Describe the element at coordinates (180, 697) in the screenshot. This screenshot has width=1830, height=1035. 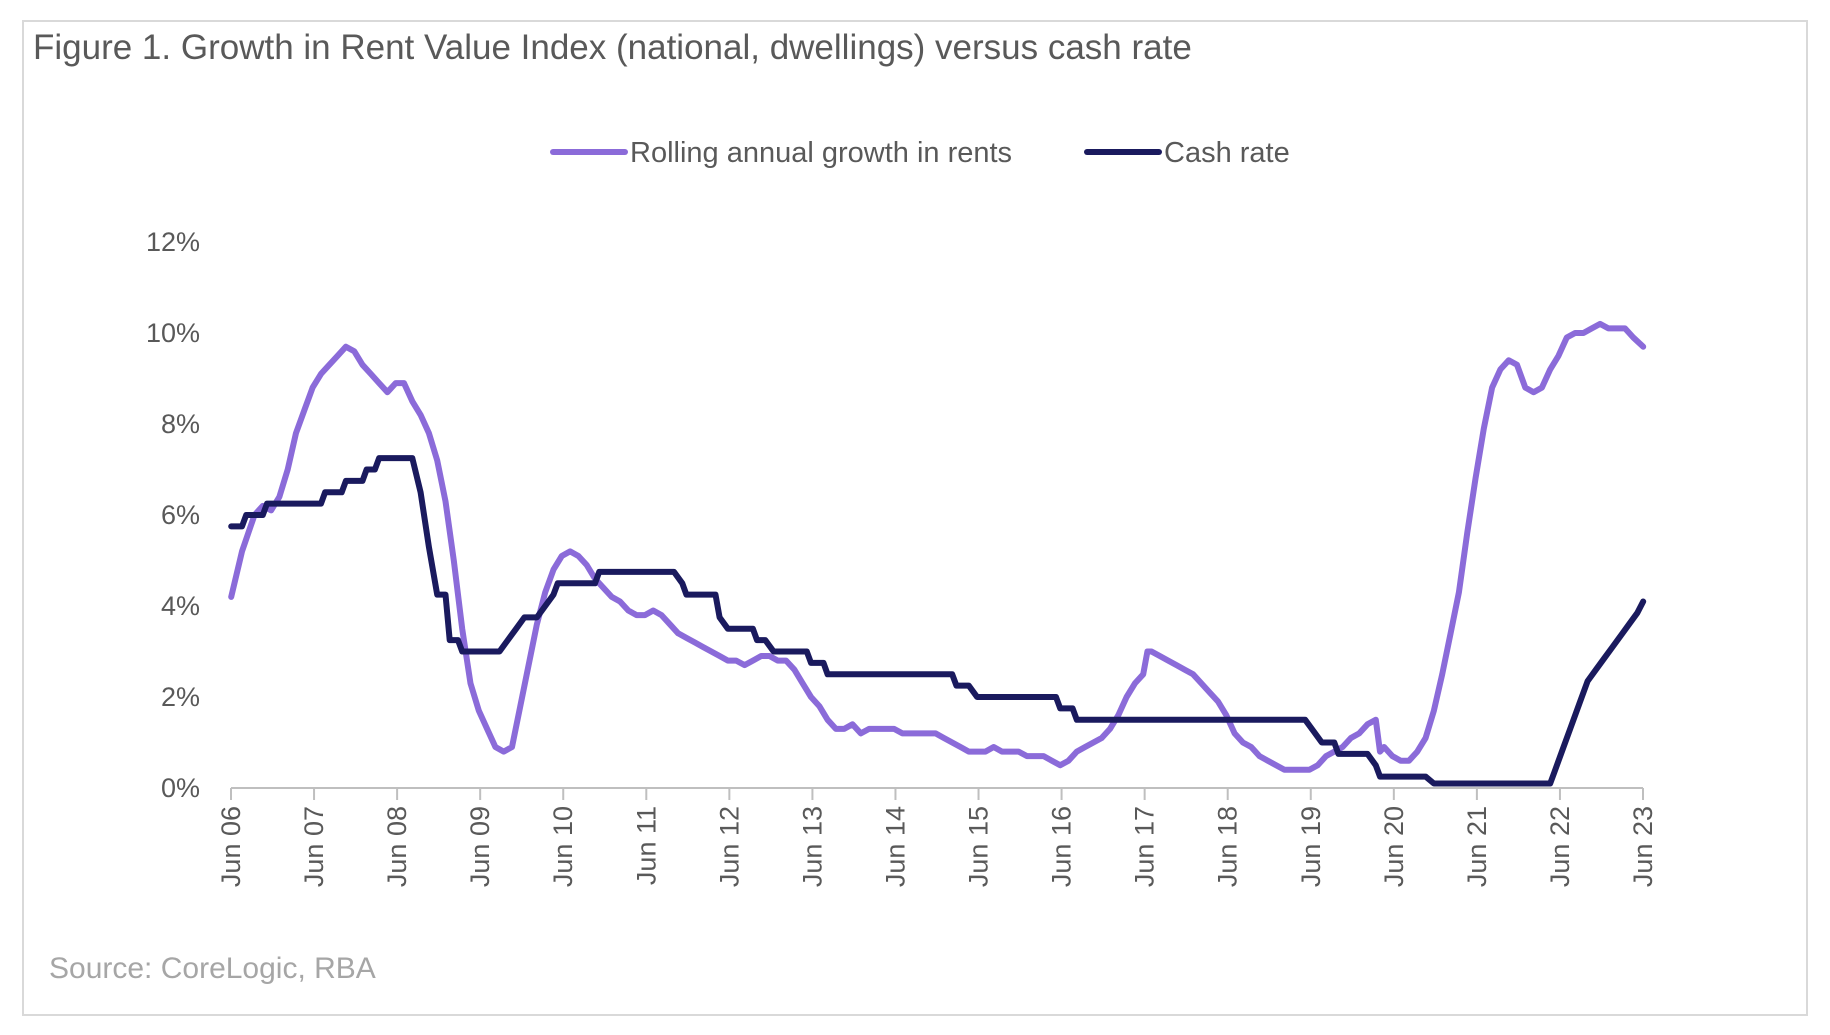
I see `y-tick-label: 2%` at that location.